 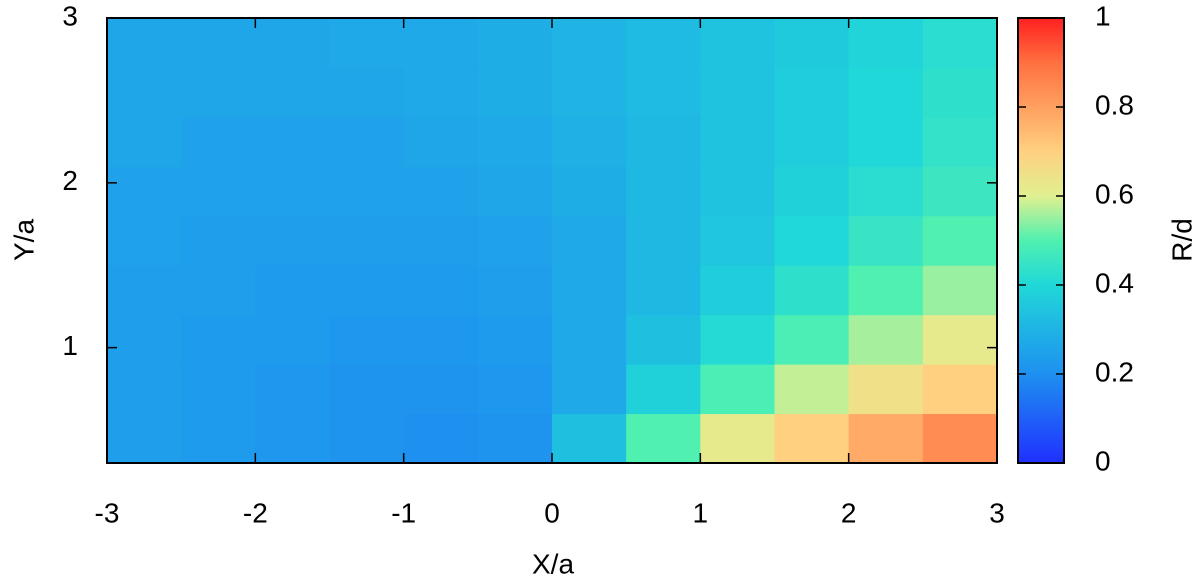 What do you see at coordinates (1041, 240) in the screenshot?
I see `colorbar` at bounding box center [1041, 240].